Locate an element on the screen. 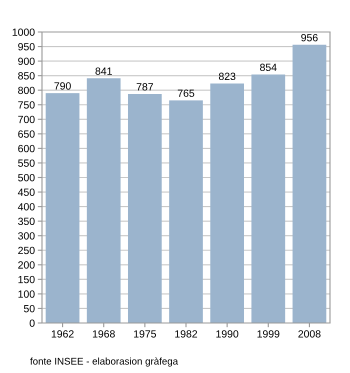 The width and height of the screenshot is (350, 373). data-label: 787 is located at coordinates (145, 87).